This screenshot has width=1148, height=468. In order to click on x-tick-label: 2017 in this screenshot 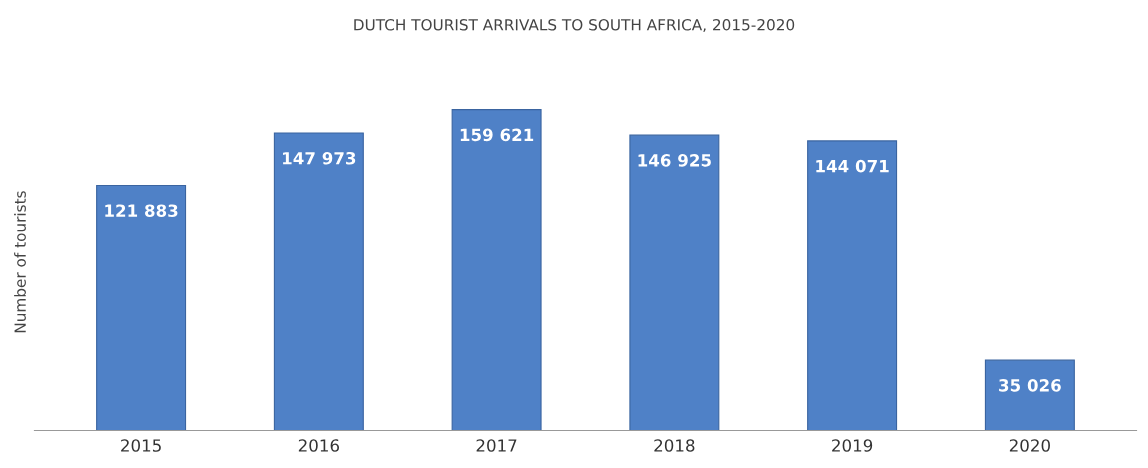, I will do `click(496, 445)`.